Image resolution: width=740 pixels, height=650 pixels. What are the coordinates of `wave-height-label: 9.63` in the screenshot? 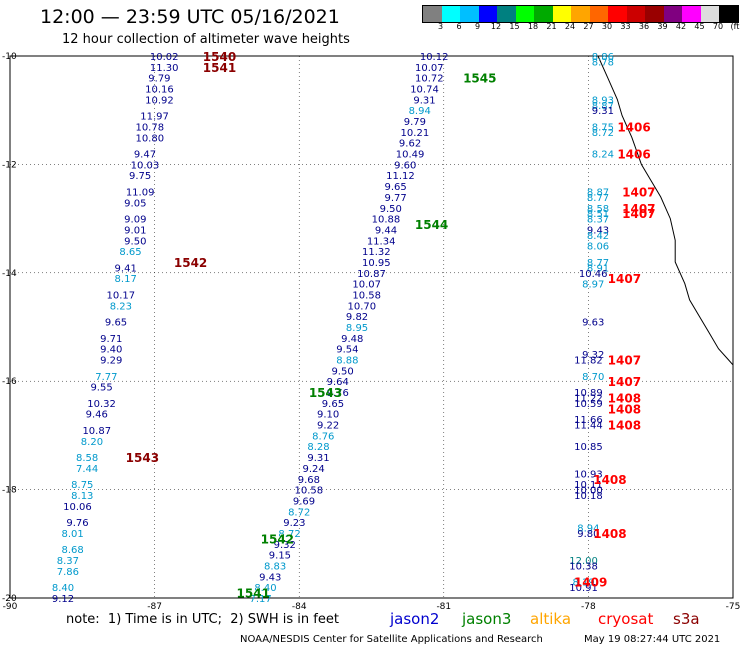 It's located at (593, 323).